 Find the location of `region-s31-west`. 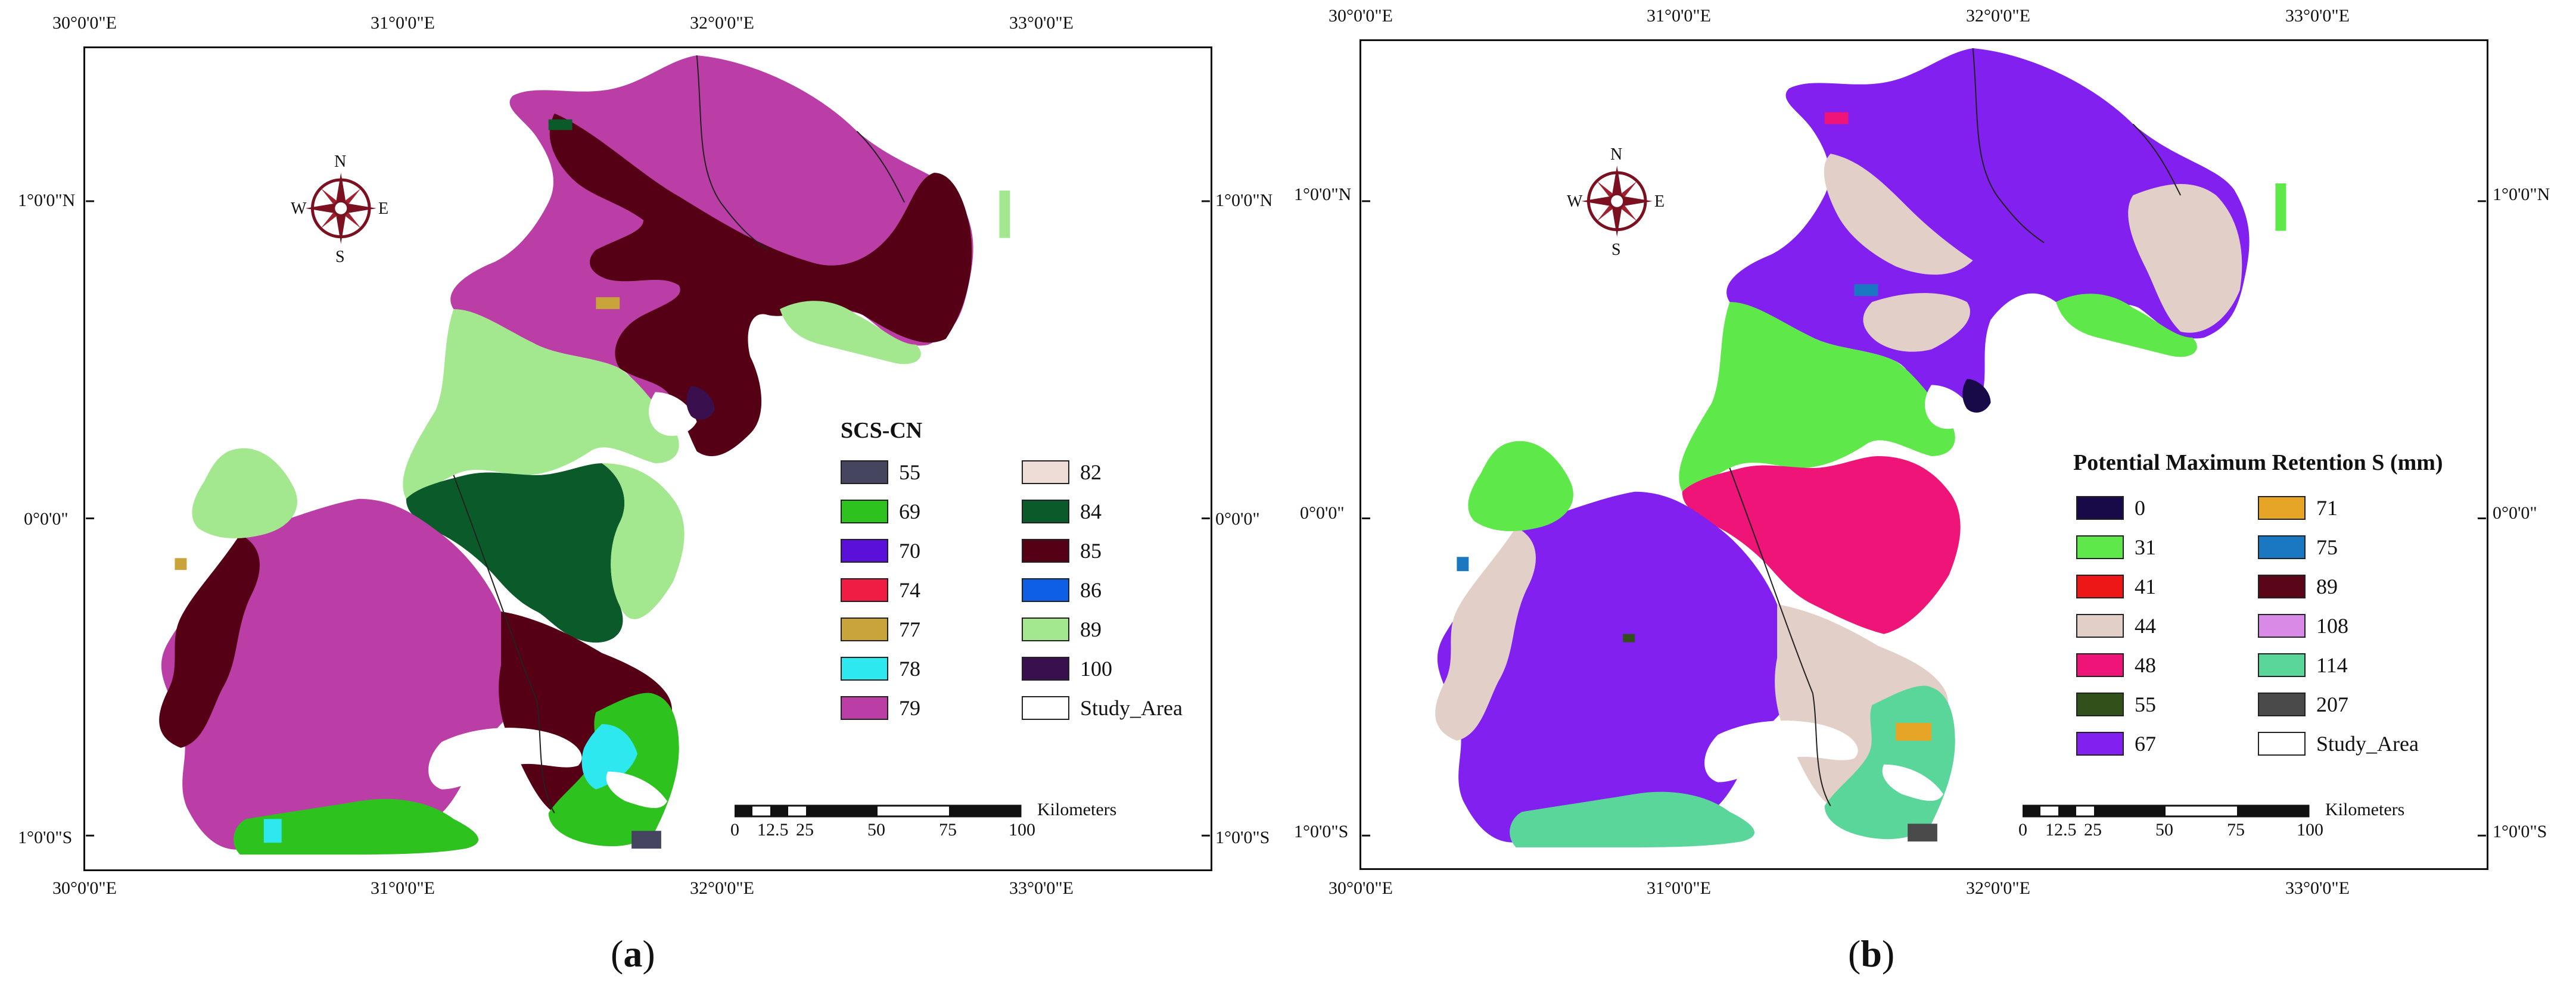

region-s31-west is located at coordinates (1520, 486).